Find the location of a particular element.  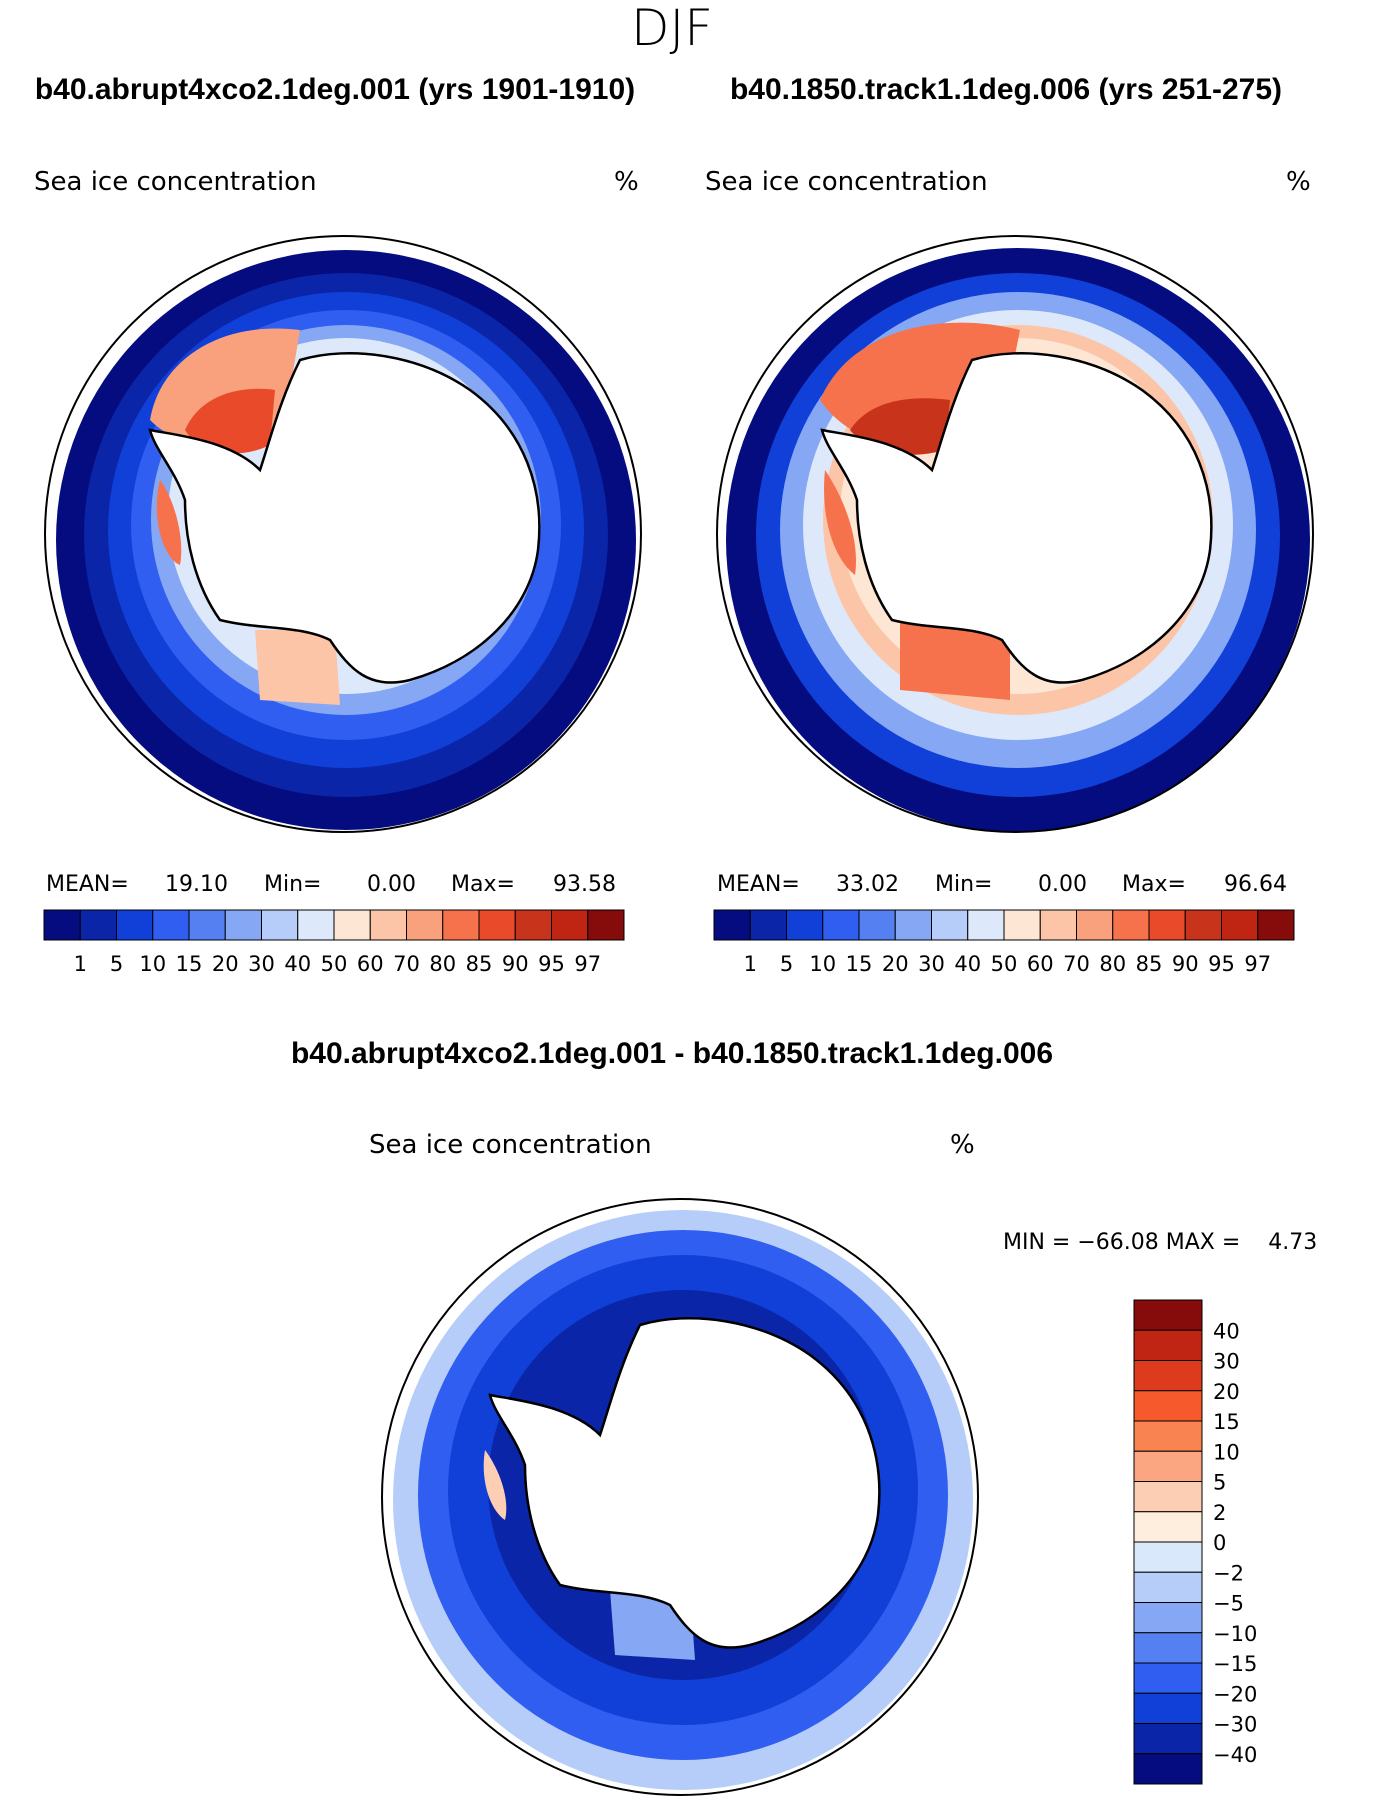

colorbar3-tick-label: 5 is located at coordinates (1219, 1483).